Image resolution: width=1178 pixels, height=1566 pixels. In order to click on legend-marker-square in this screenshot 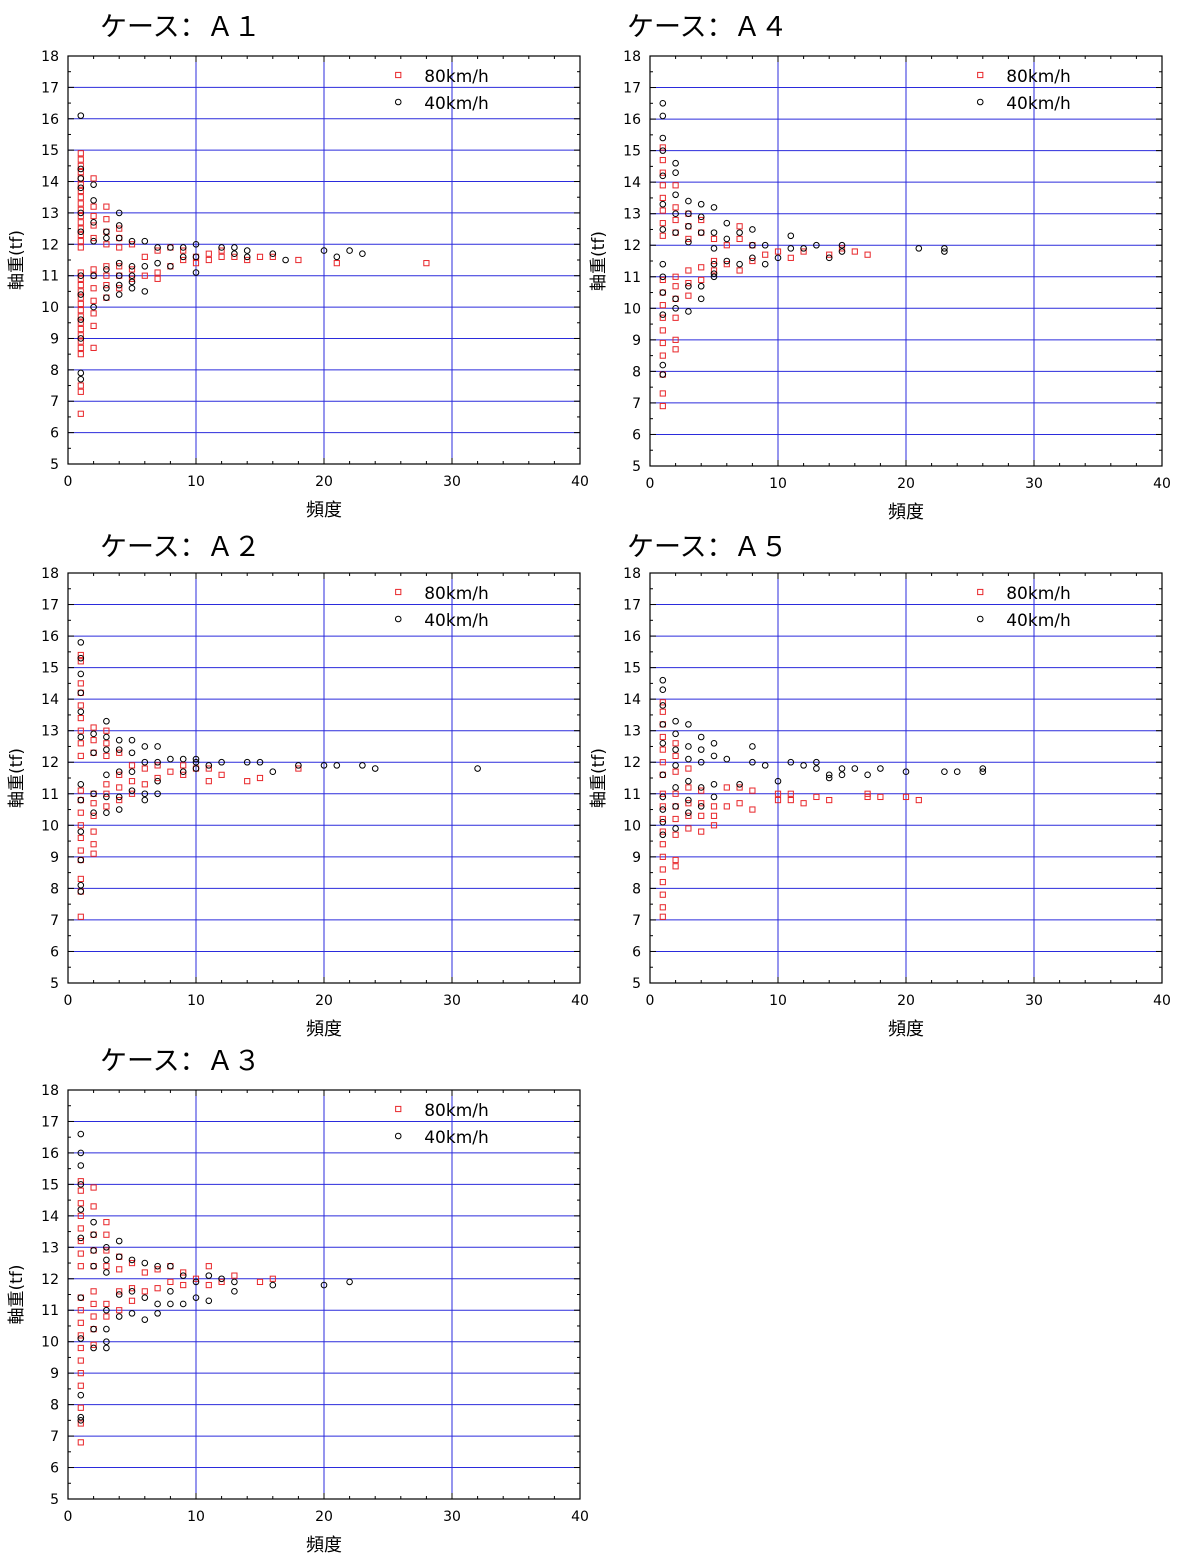, I will do `click(980, 75)`.